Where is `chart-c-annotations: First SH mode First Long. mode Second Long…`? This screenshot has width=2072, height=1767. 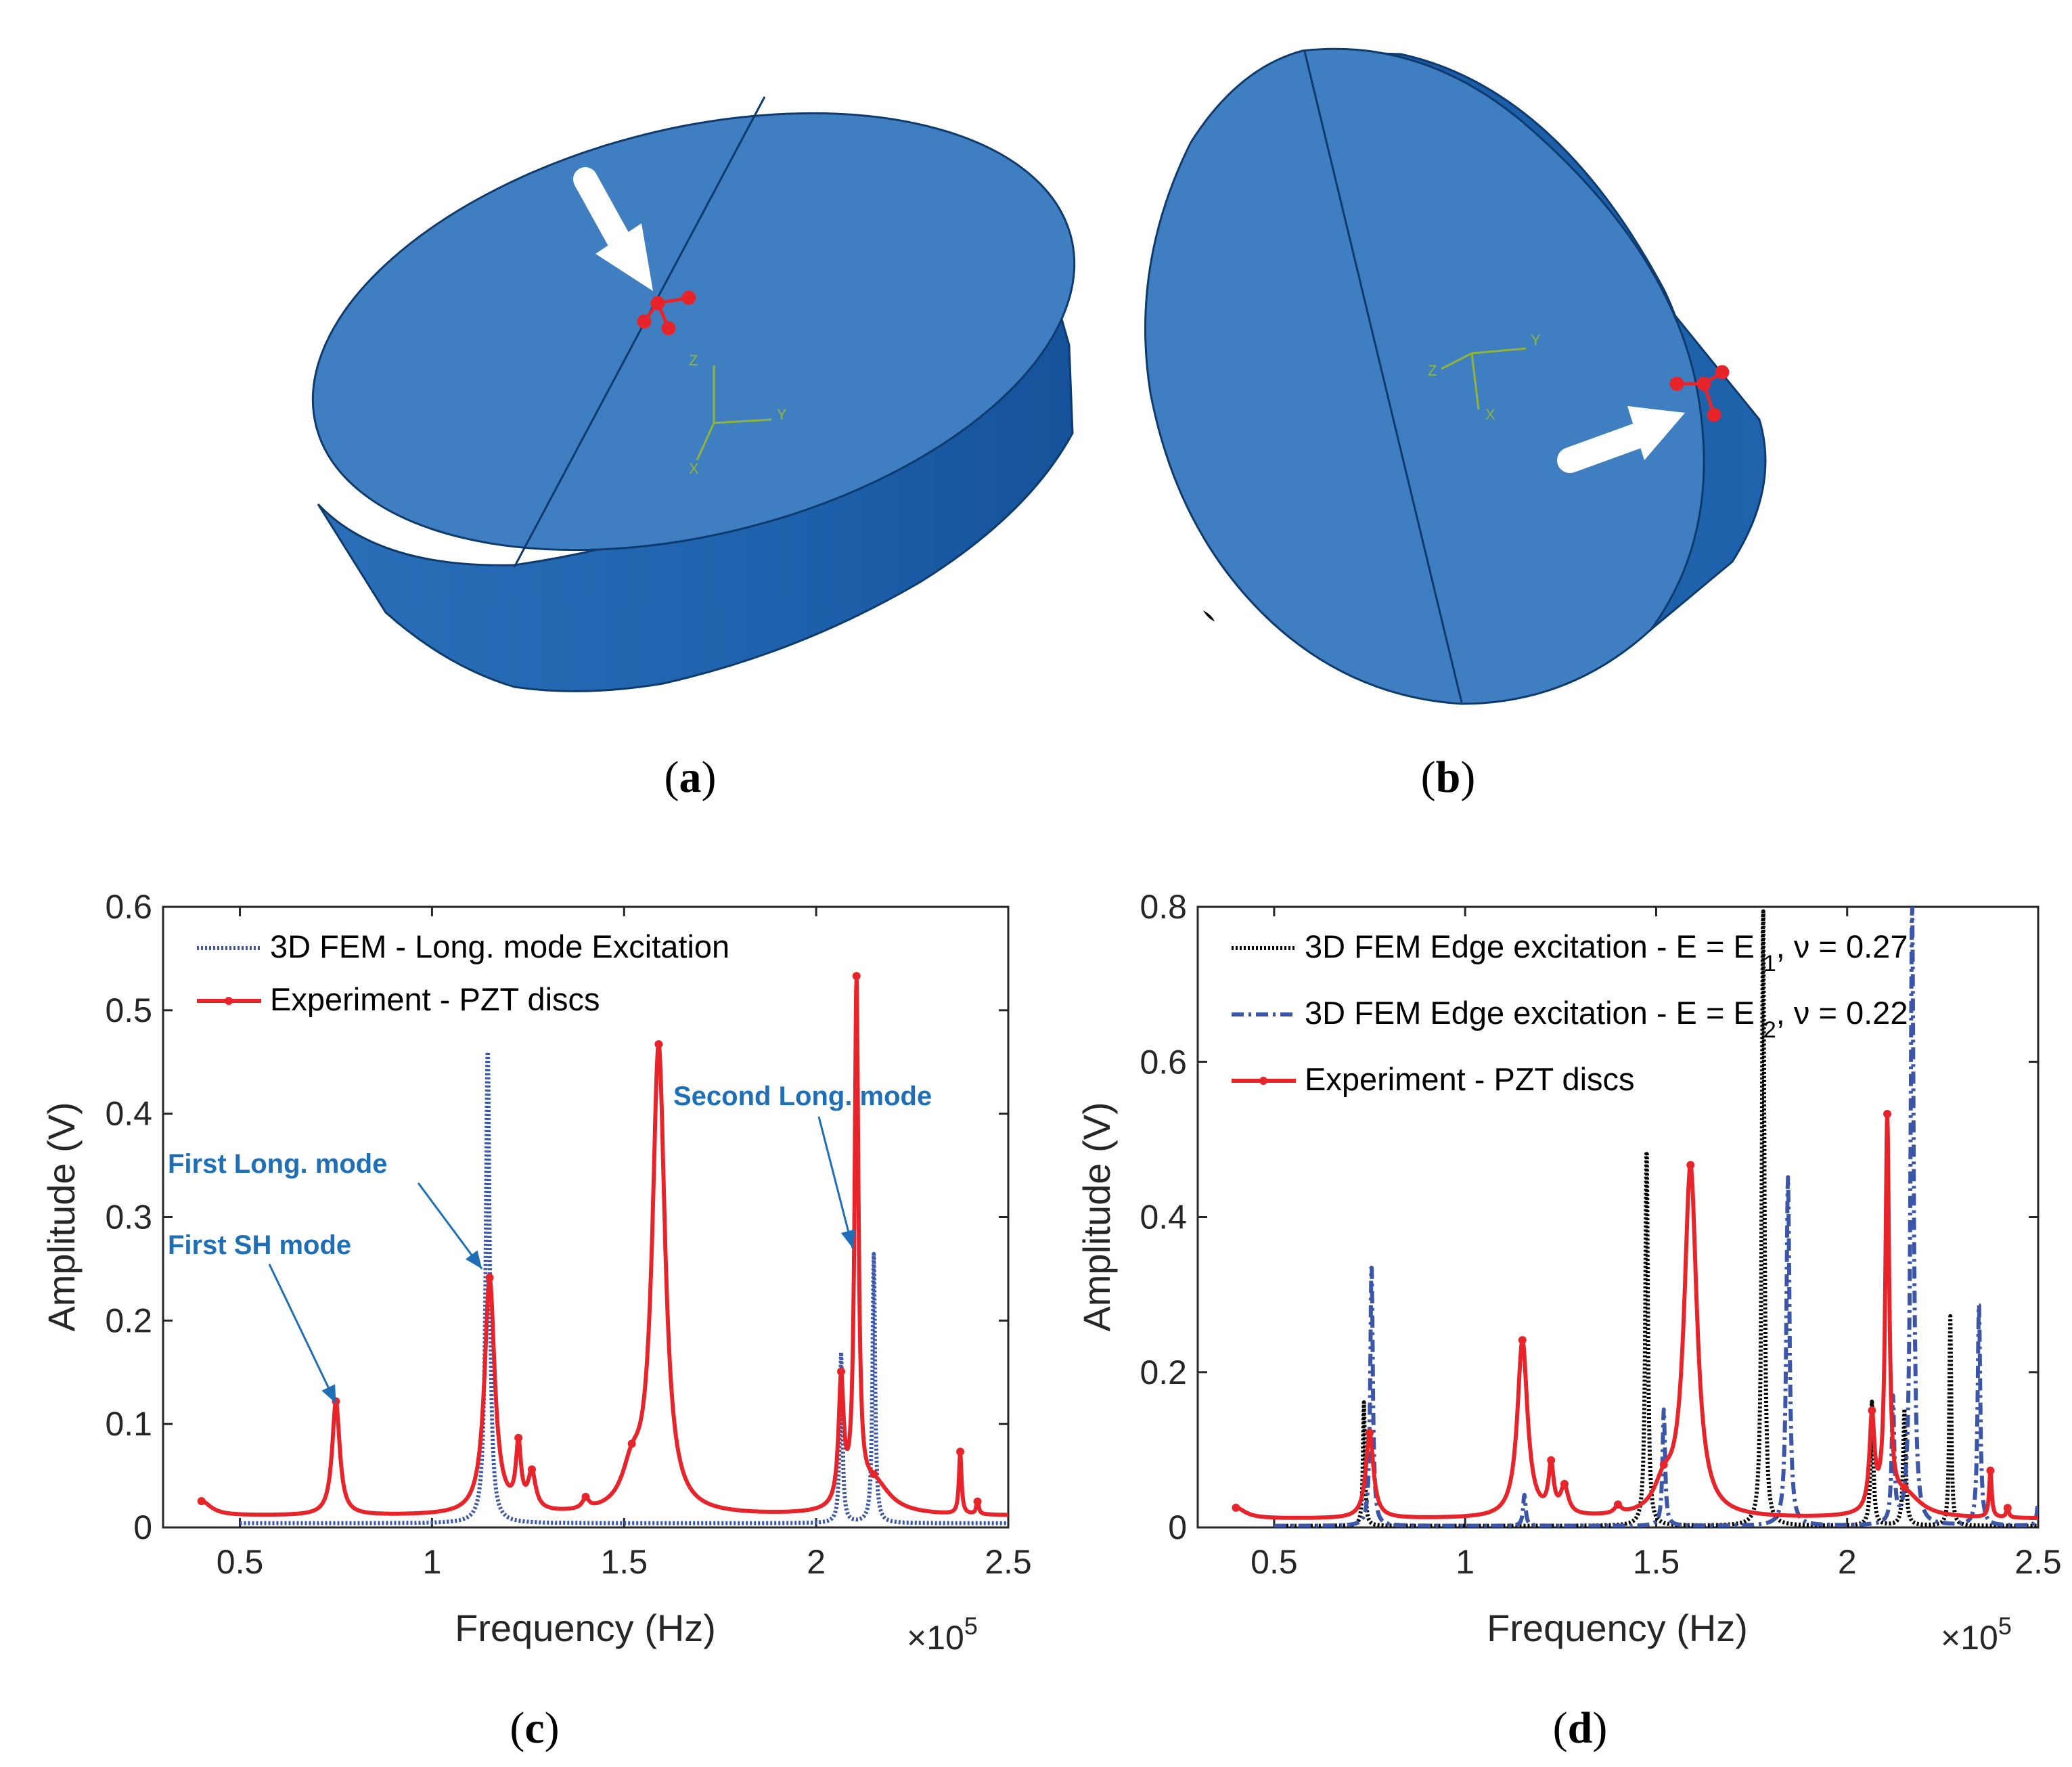
chart-c-annotations: First SH mode First Long. mode Second Long… is located at coordinates (550, 1242).